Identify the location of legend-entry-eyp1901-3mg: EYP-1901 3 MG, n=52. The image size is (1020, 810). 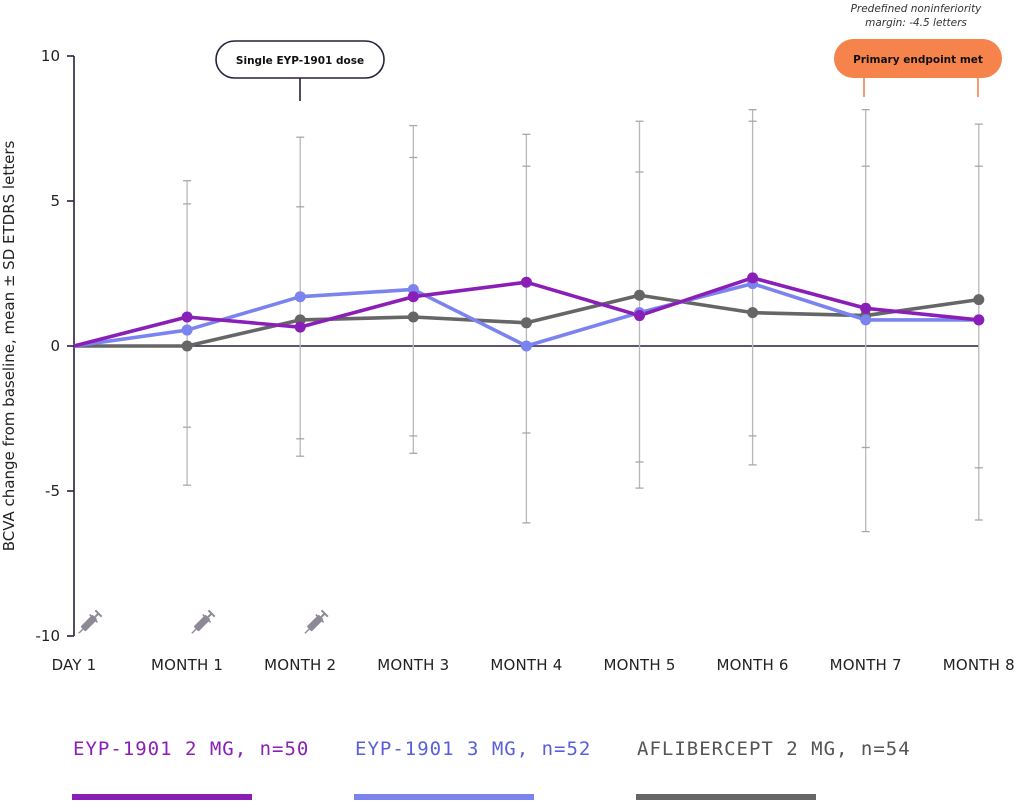
(473, 749).